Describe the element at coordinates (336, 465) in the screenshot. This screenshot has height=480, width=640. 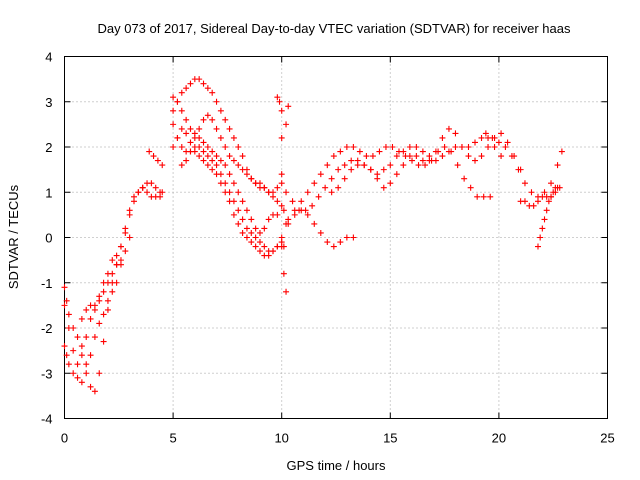
I see `x-axis-label: GPS time / hours` at that location.